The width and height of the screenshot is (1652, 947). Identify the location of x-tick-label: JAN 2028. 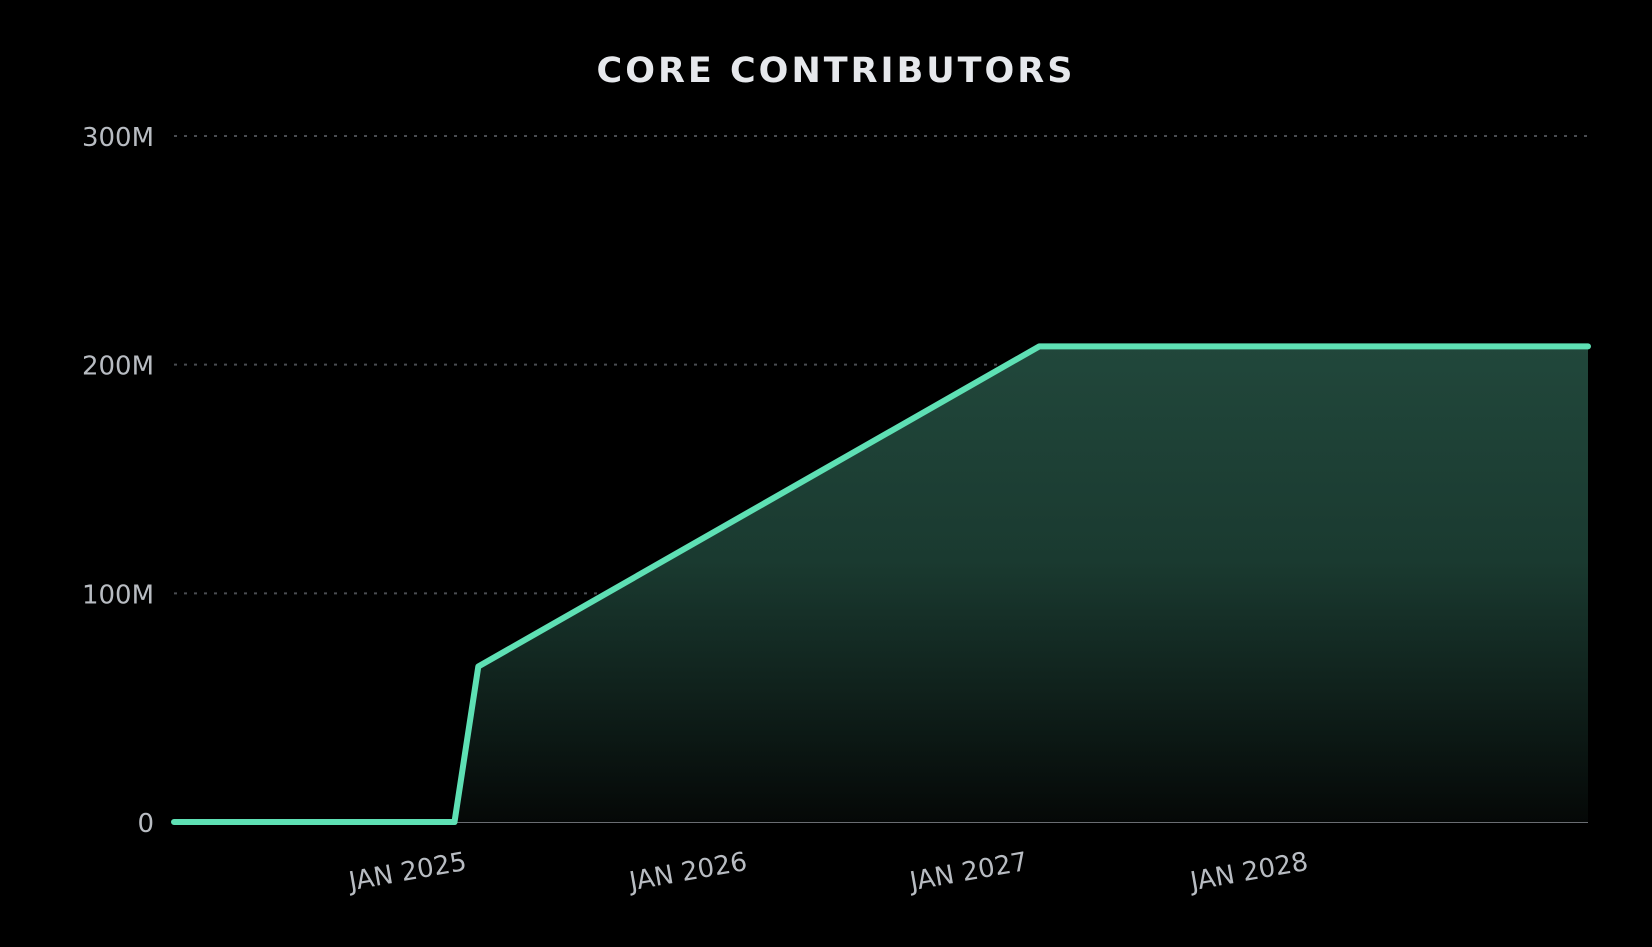
(1248, 872).